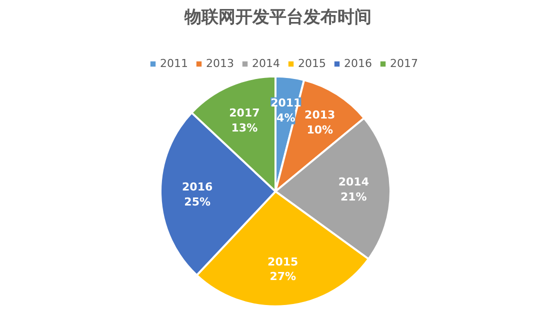  I want to click on legend-label: 2015, so click(312, 63).